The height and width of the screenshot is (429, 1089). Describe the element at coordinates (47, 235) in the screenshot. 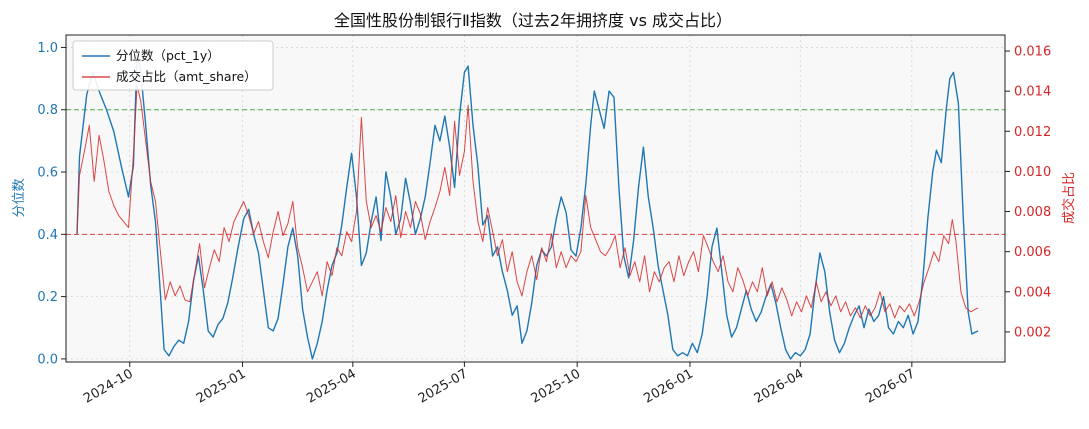

I see `left-axis-tick-label: 0.4` at that location.